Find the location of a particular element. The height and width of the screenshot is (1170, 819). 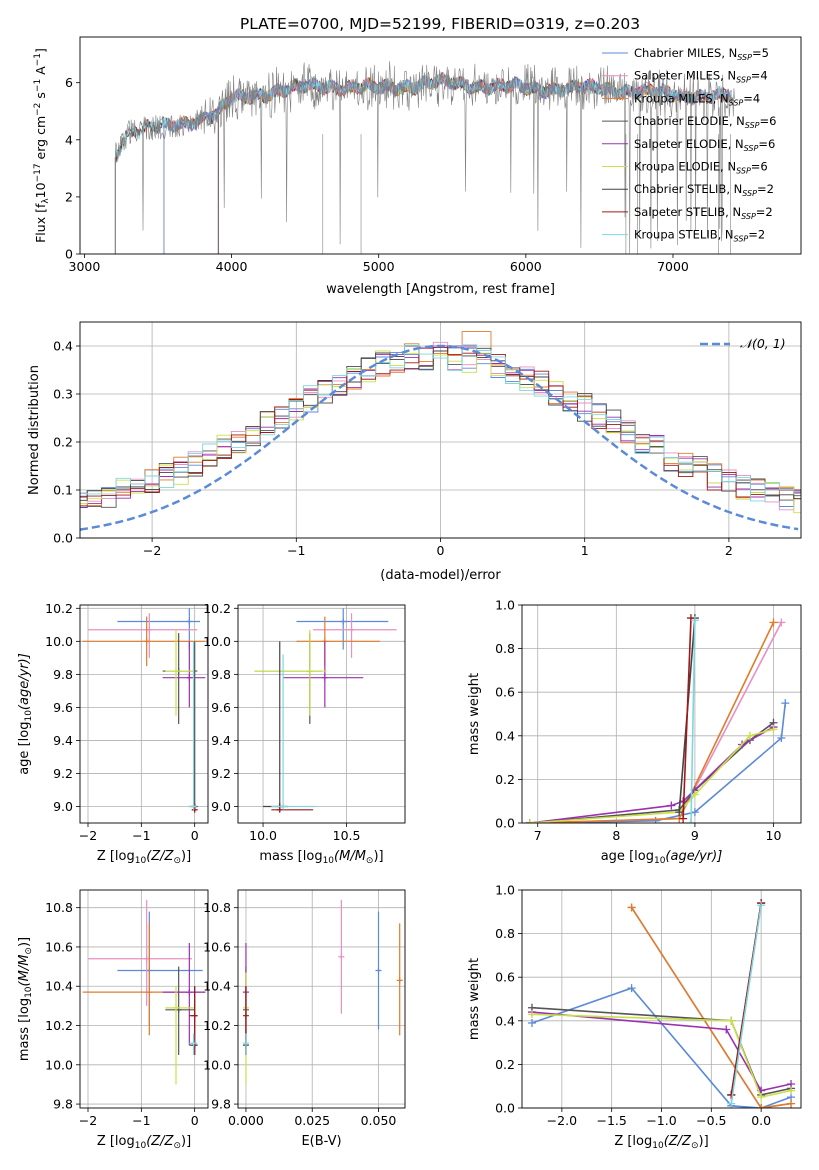

age_vs_Z-frame is located at coordinates (144, 714).